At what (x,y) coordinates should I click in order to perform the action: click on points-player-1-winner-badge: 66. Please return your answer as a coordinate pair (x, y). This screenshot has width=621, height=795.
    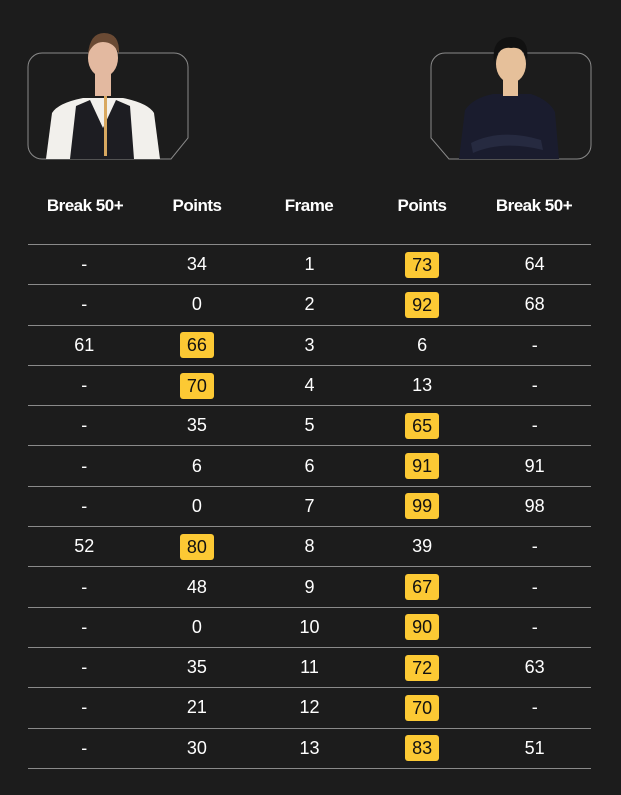
    Looking at the image, I should click on (196, 345).